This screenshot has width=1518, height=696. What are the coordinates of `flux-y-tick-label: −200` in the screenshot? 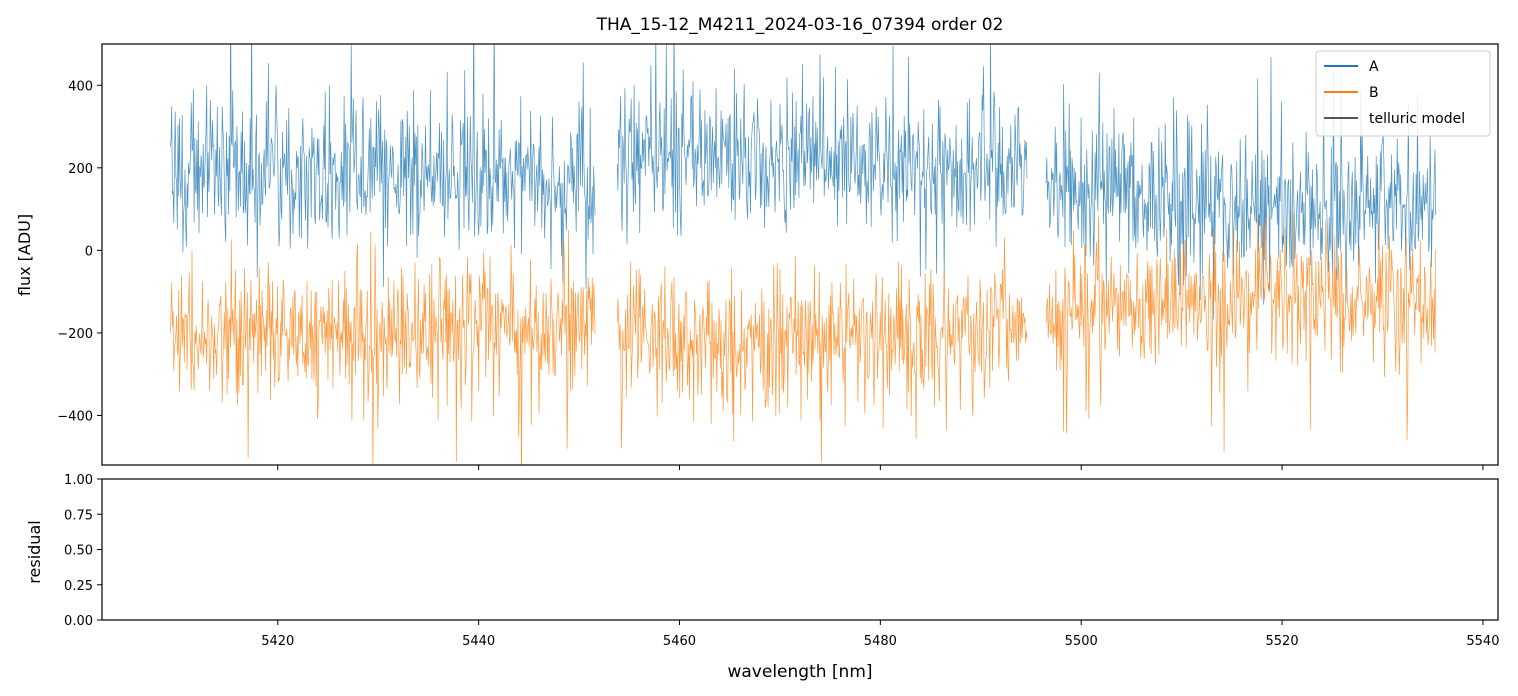 It's located at (75, 334).